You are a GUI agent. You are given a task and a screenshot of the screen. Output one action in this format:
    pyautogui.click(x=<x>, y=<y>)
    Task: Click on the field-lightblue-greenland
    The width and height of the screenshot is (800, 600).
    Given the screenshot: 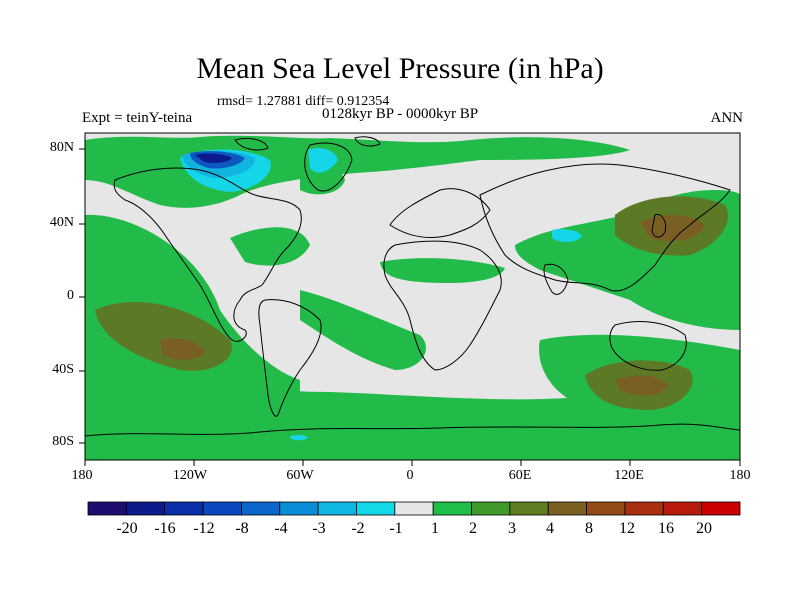 What is the action you would take?
    pyautogui.click(x=323, y=160)
    